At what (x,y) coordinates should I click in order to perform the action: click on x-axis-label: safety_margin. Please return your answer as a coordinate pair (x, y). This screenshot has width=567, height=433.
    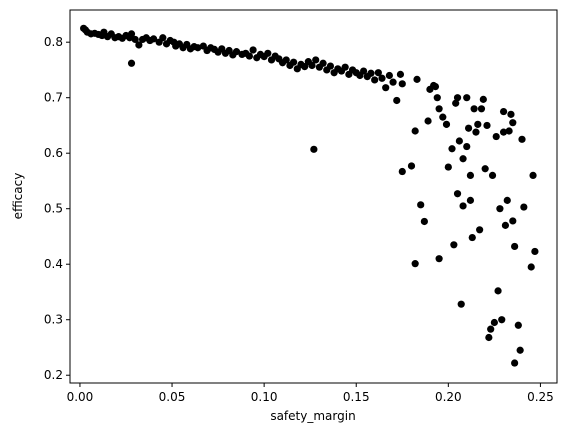
    Looking at the image, I should click on (312, 416).